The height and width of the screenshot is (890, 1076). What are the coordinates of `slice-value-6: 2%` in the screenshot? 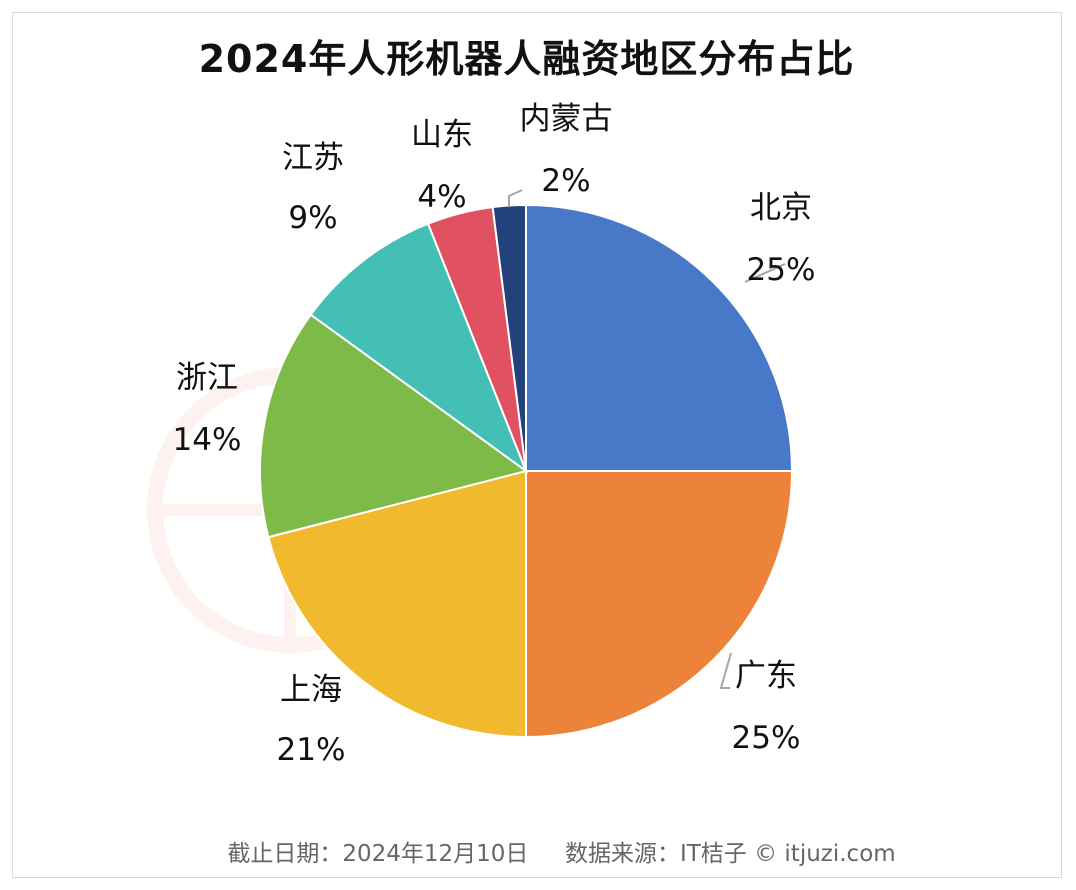 It's located at (565, 181).